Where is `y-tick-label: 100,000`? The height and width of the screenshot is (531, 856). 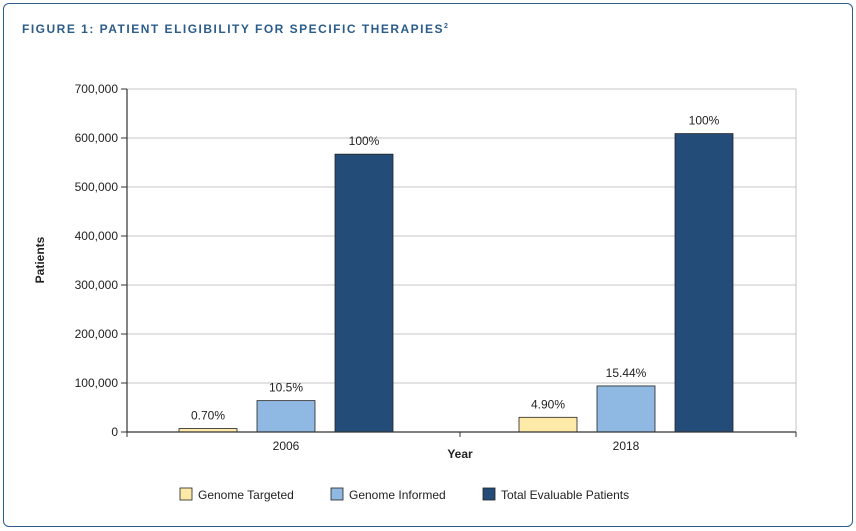
y-tick-label: 100,000 is located at coordinates (97, 383).